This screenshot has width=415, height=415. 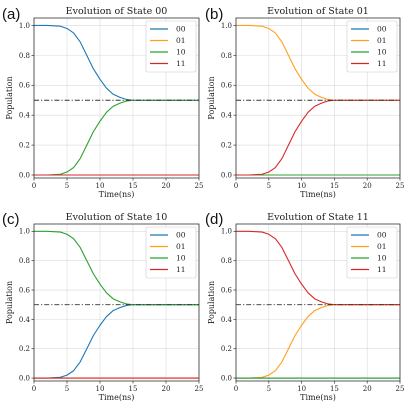 I want to click on panel-title: Evolution of State 11, so click(x=318, y=217).